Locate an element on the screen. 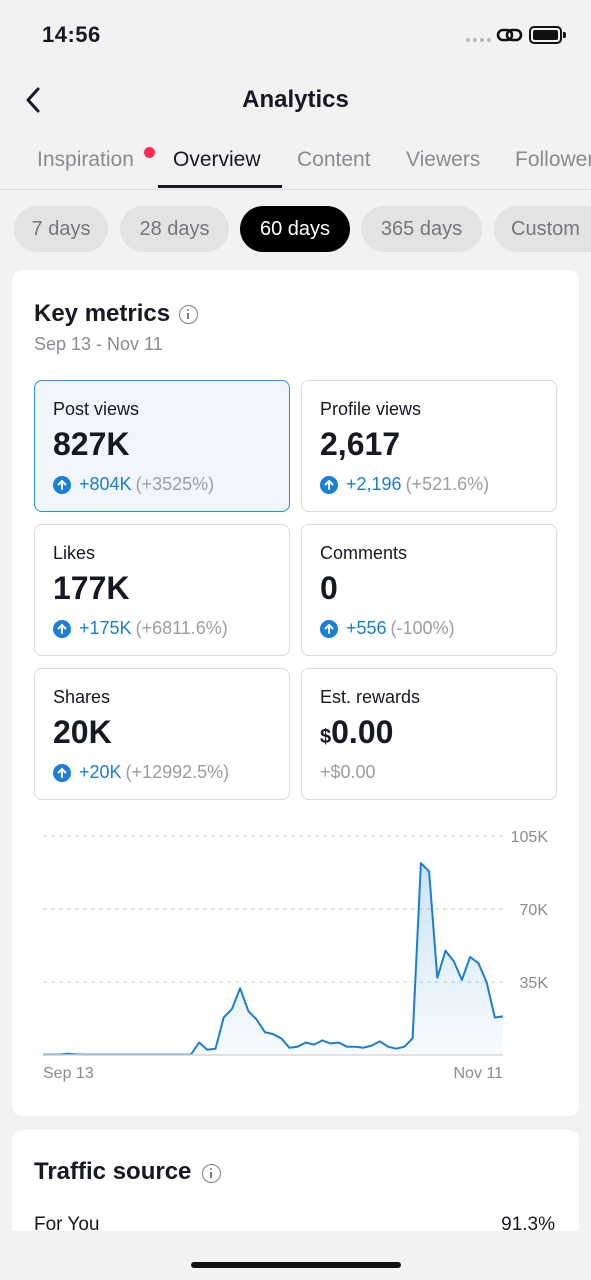  header: Analytics is located at coordinates (295, 100).